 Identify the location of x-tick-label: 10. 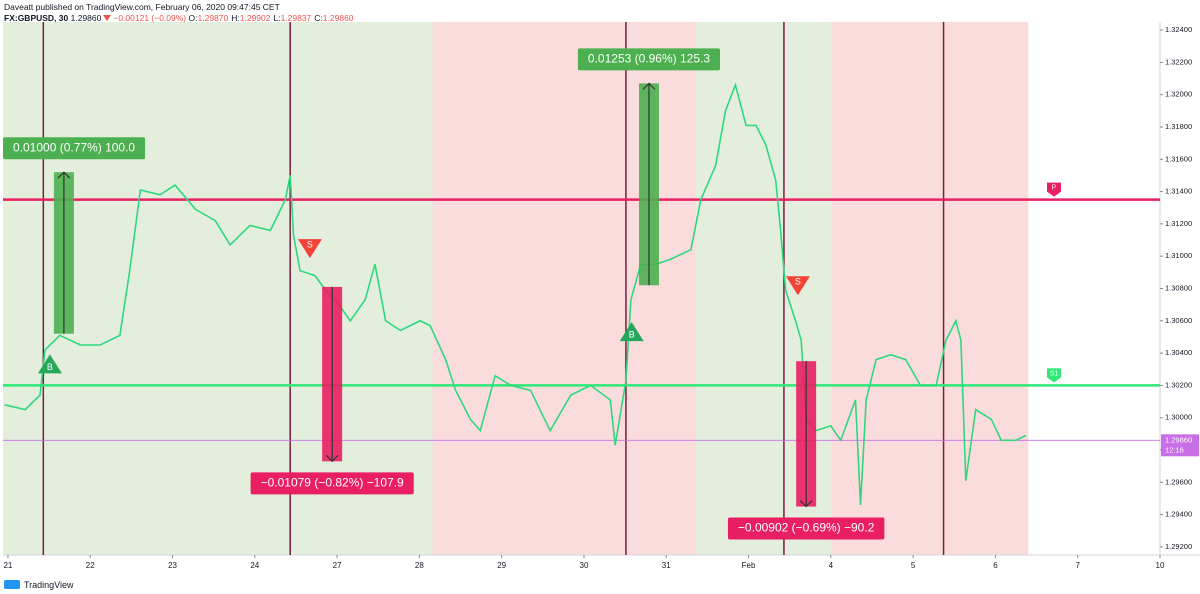
(1160, 565).